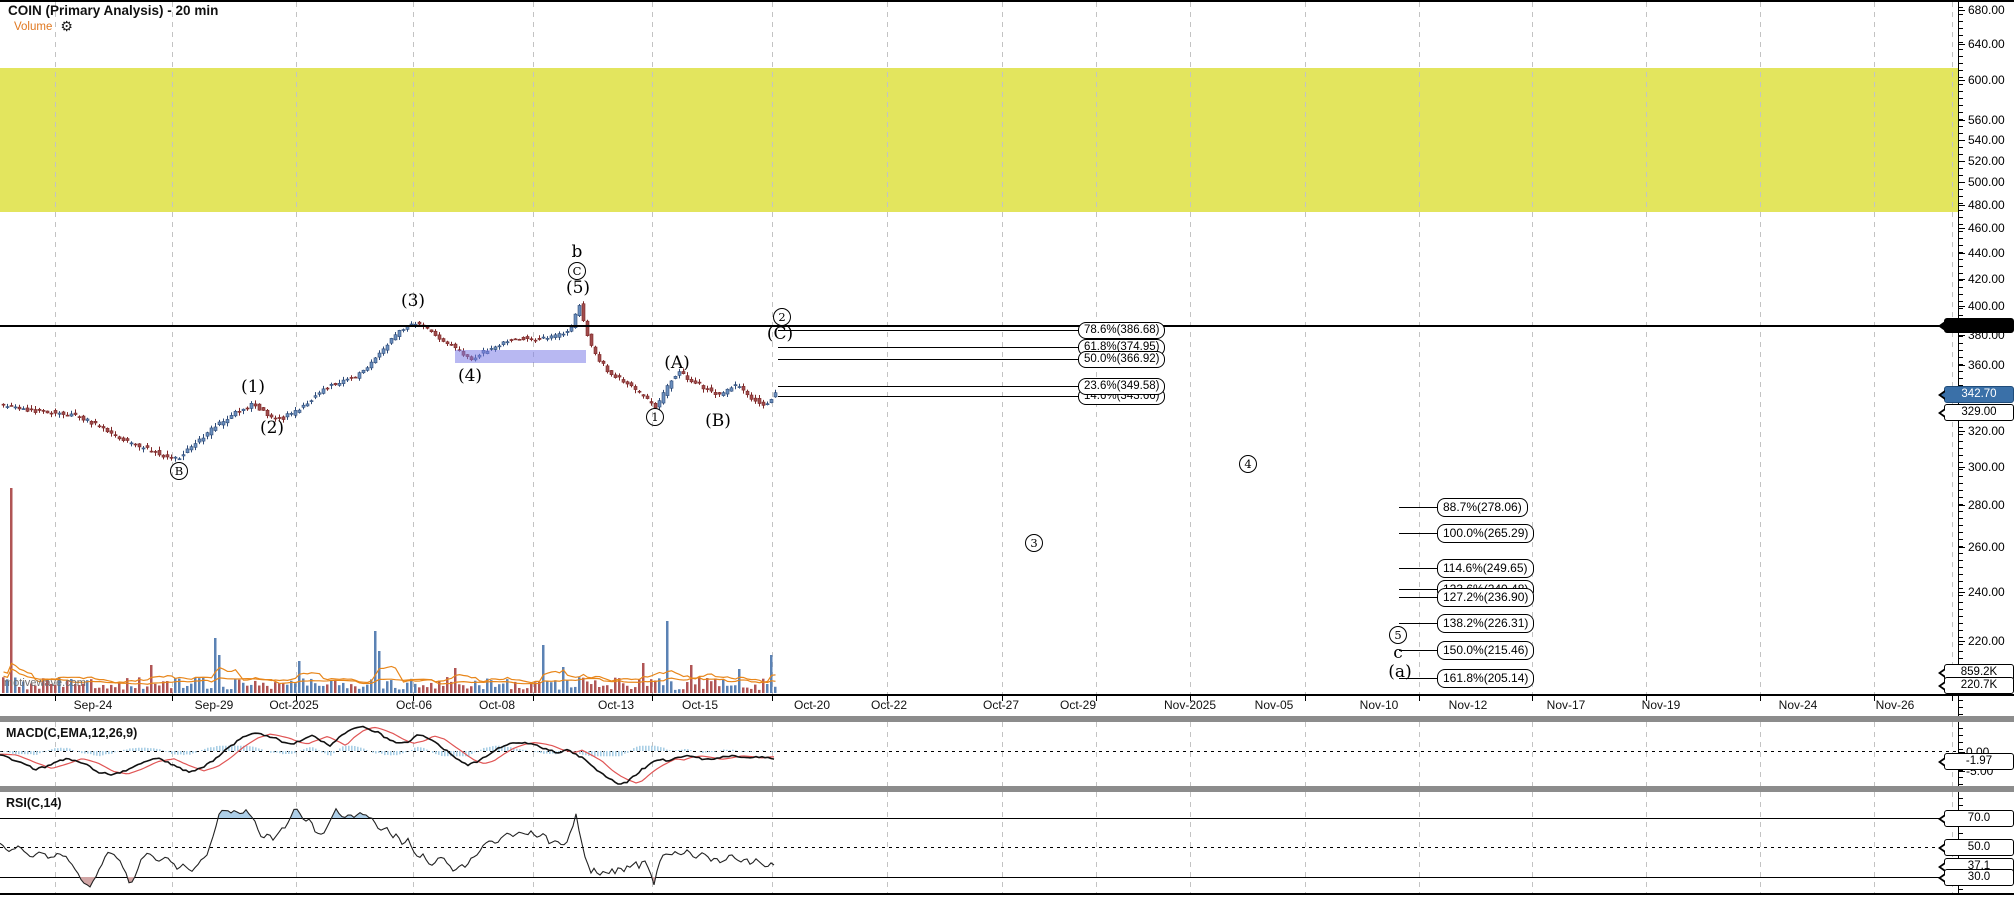 This screenshot has height=902, width=2014. Describe the element at coordinates (179, 471) in the screenshot. I see `elliott-wave-label: B` at that location.